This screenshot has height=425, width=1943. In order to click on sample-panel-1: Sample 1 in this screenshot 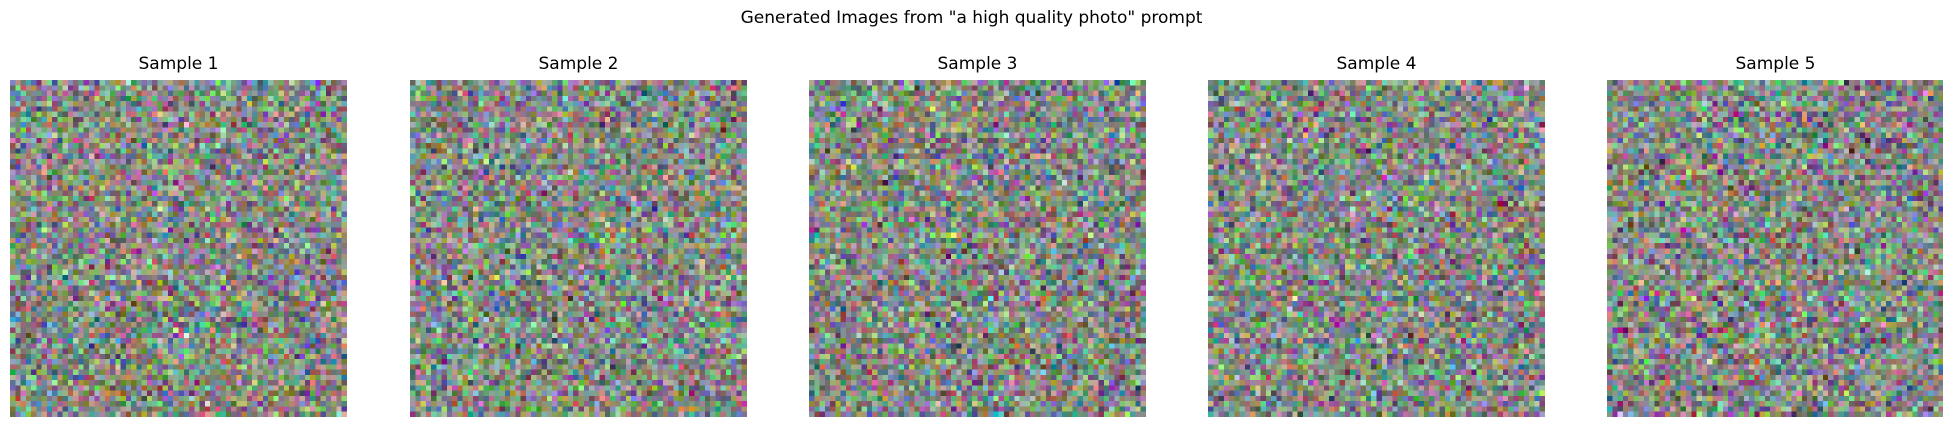, I will do `click(178, 235)`.